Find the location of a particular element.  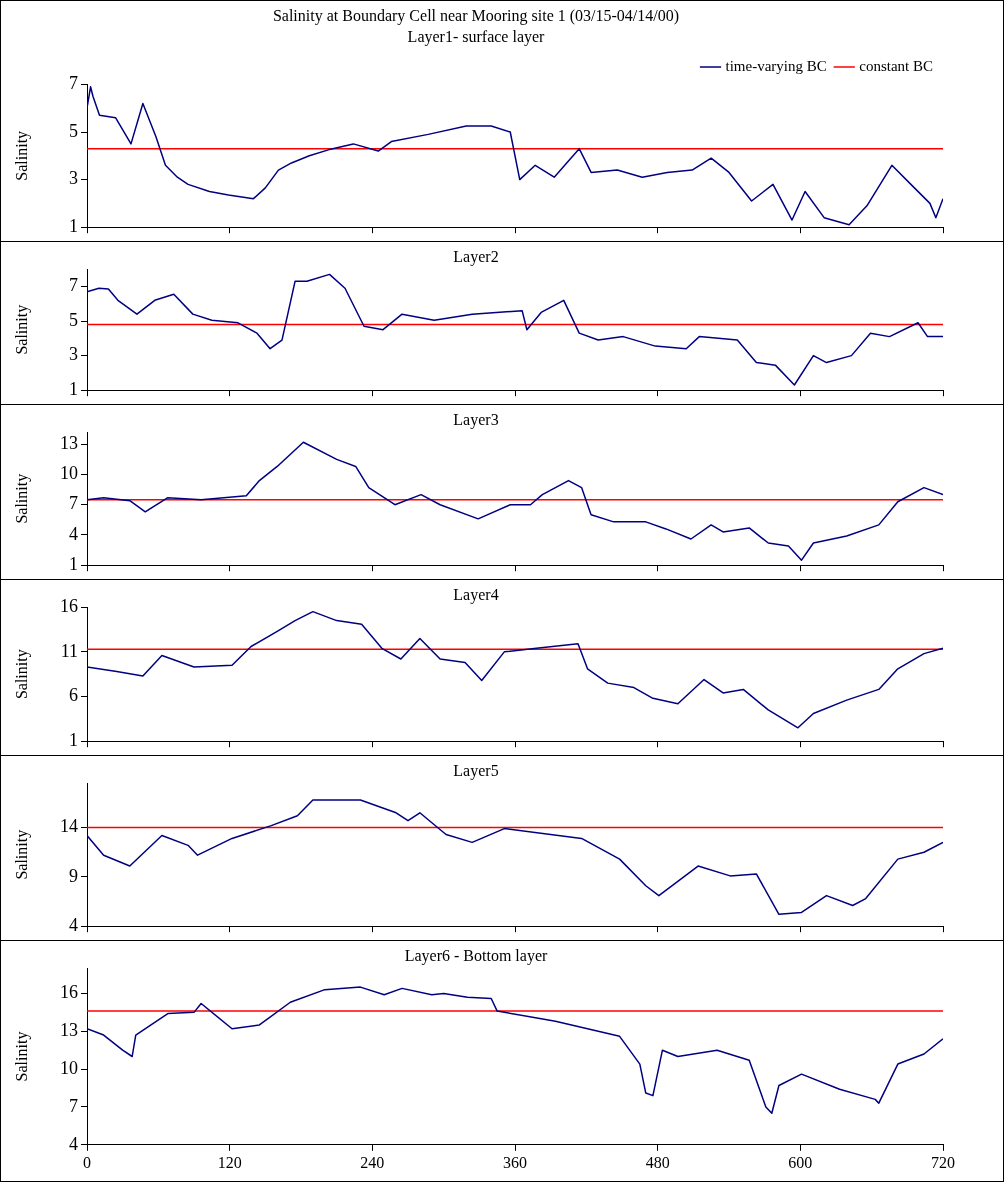

x-tick-label: 0 is located at coordinates (87, 1162).